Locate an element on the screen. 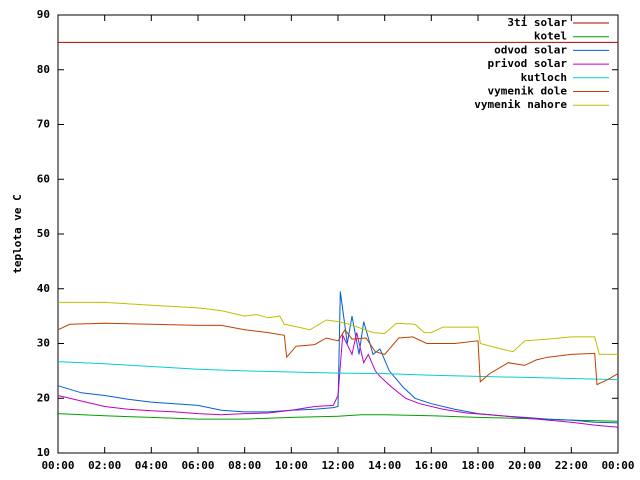  legend-label: kotel is located at coordinates (550, 36).